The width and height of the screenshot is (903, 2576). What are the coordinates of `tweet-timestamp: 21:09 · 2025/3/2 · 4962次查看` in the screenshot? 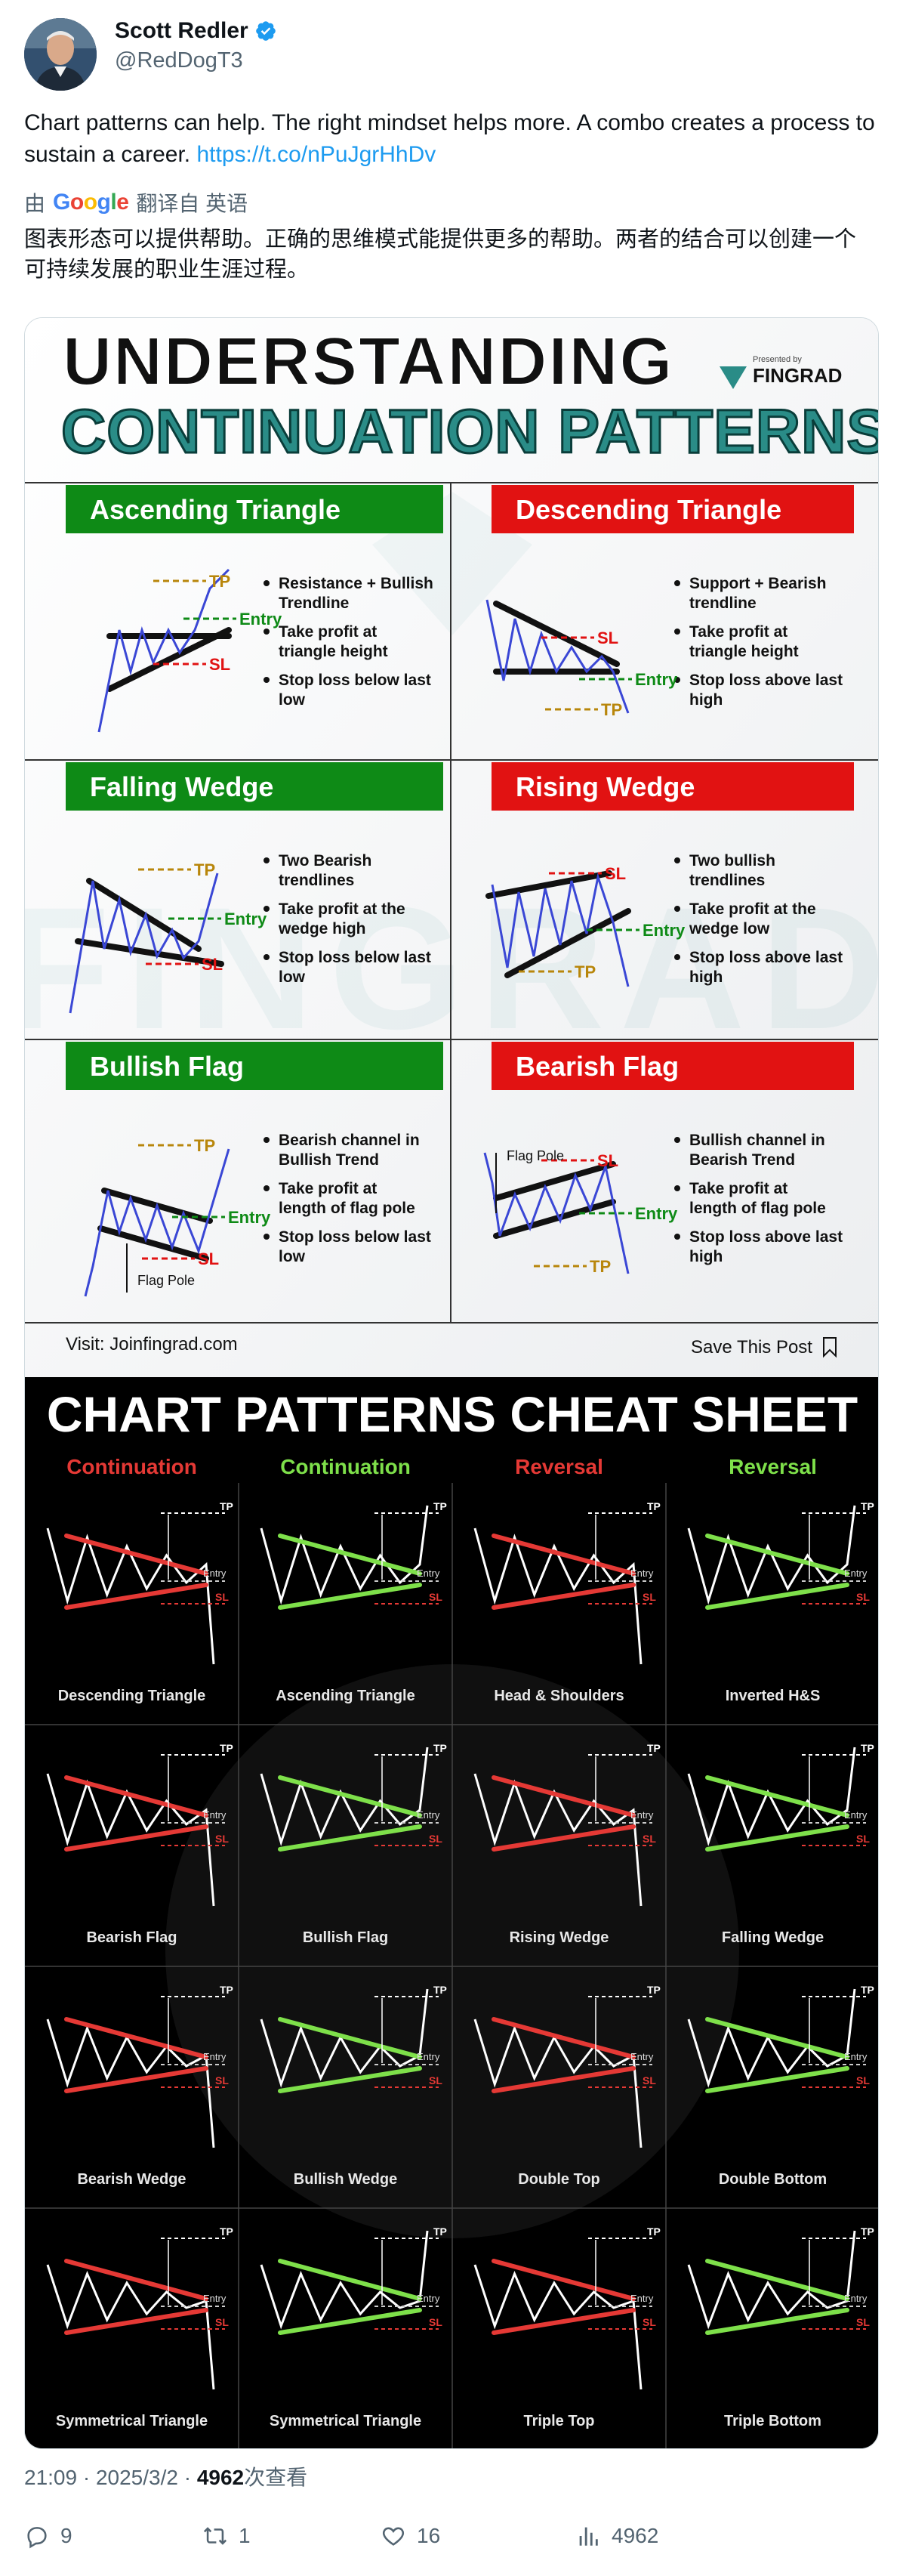 It's located at (165, 2476).